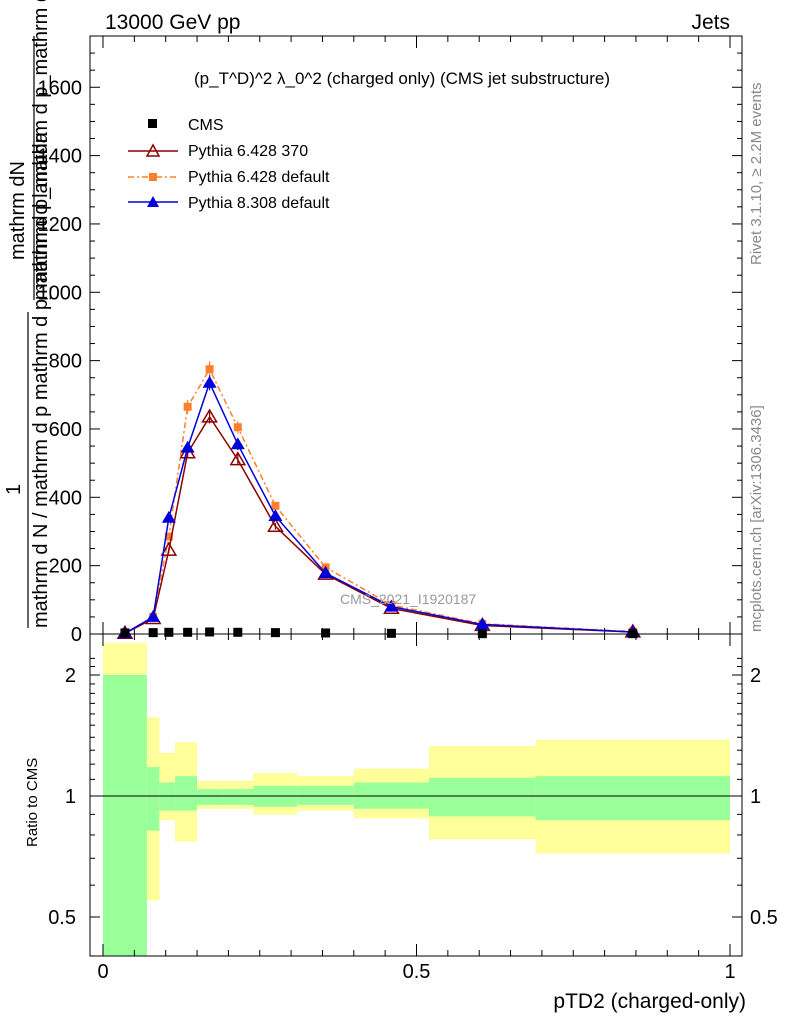 Image resolution: width=786 pixels, height=1024 pixels. Describe the element at coordinates (153, 177) in the screenshot. I see `legend-py6-default-marker` at that location.